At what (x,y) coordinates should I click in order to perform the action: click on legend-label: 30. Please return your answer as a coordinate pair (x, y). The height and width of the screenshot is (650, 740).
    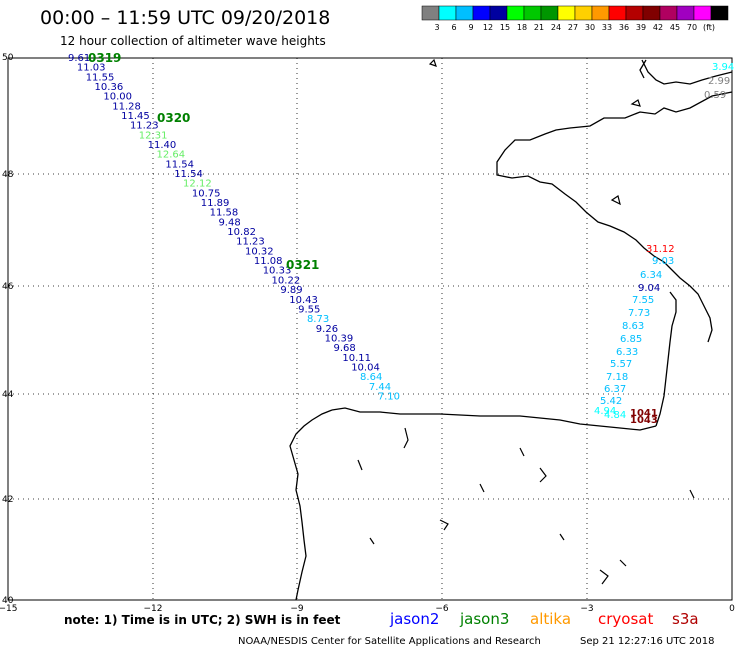
    Looking at the image, I should click on (590, 27).